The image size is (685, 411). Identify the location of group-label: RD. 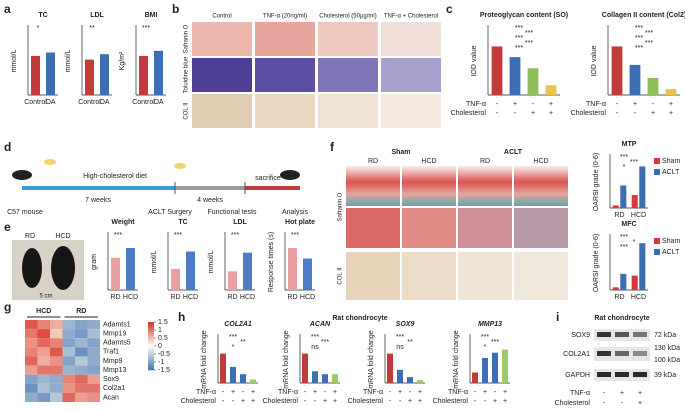
(485, 161).